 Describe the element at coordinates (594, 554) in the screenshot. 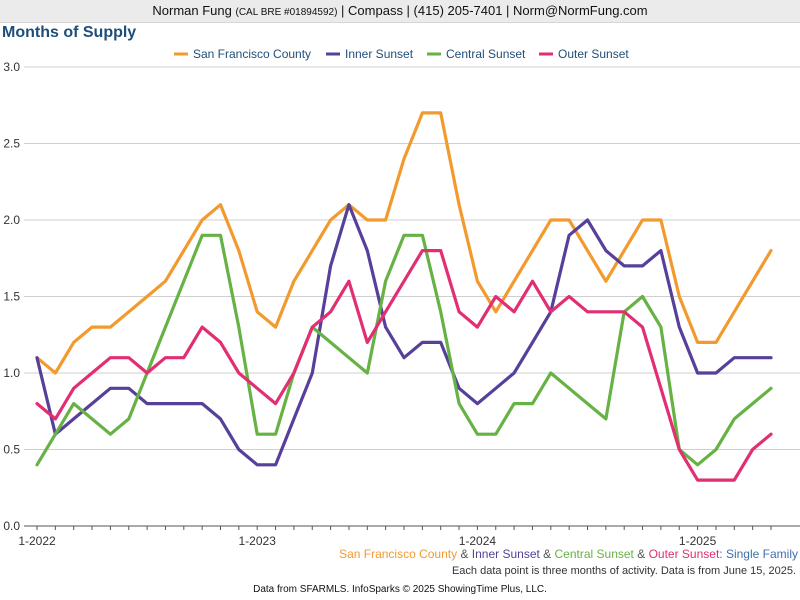

I see `summary-series-2: Central Sunset` at that location.